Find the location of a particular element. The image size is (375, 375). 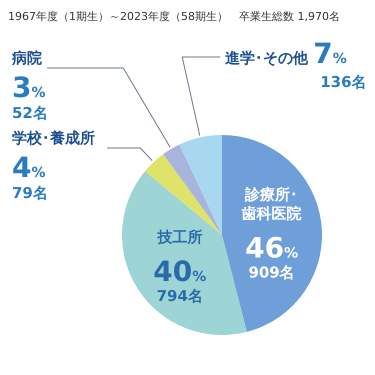

slice-label: 学校･養成所 is located at coordinates (53, 138).